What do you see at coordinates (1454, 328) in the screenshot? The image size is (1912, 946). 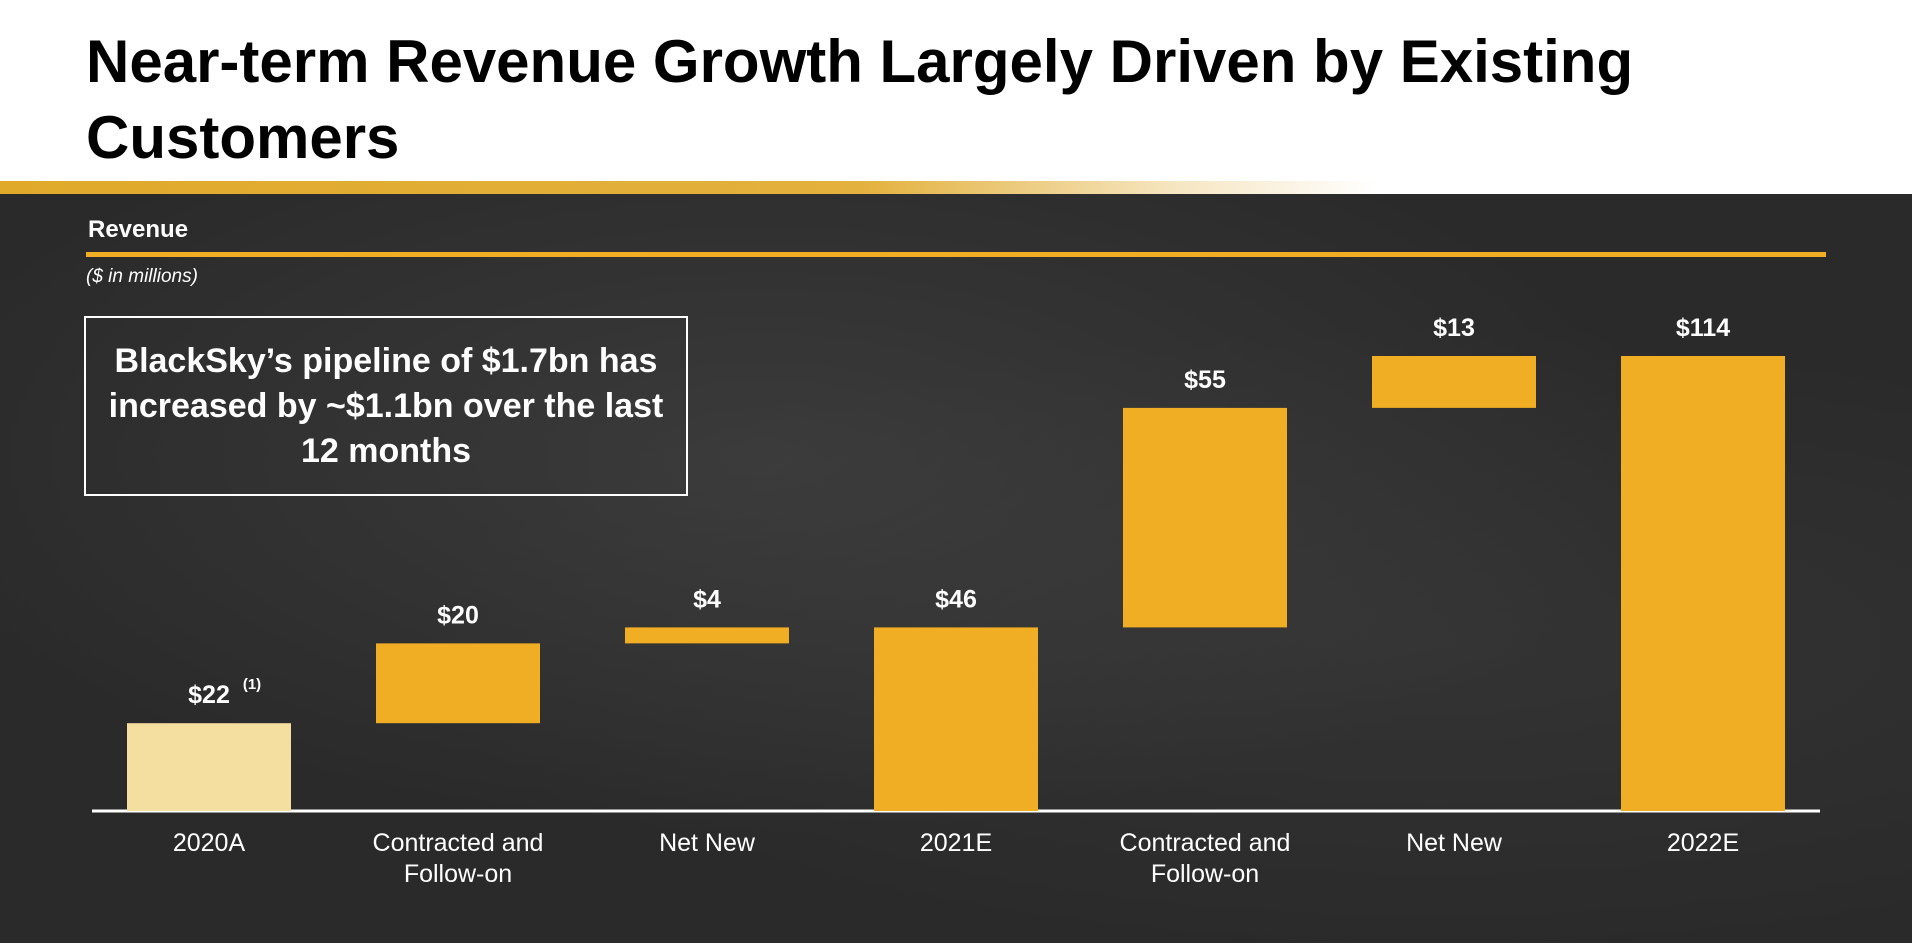 I see `value-label-5: $13` at bounding box center [1454, 328].